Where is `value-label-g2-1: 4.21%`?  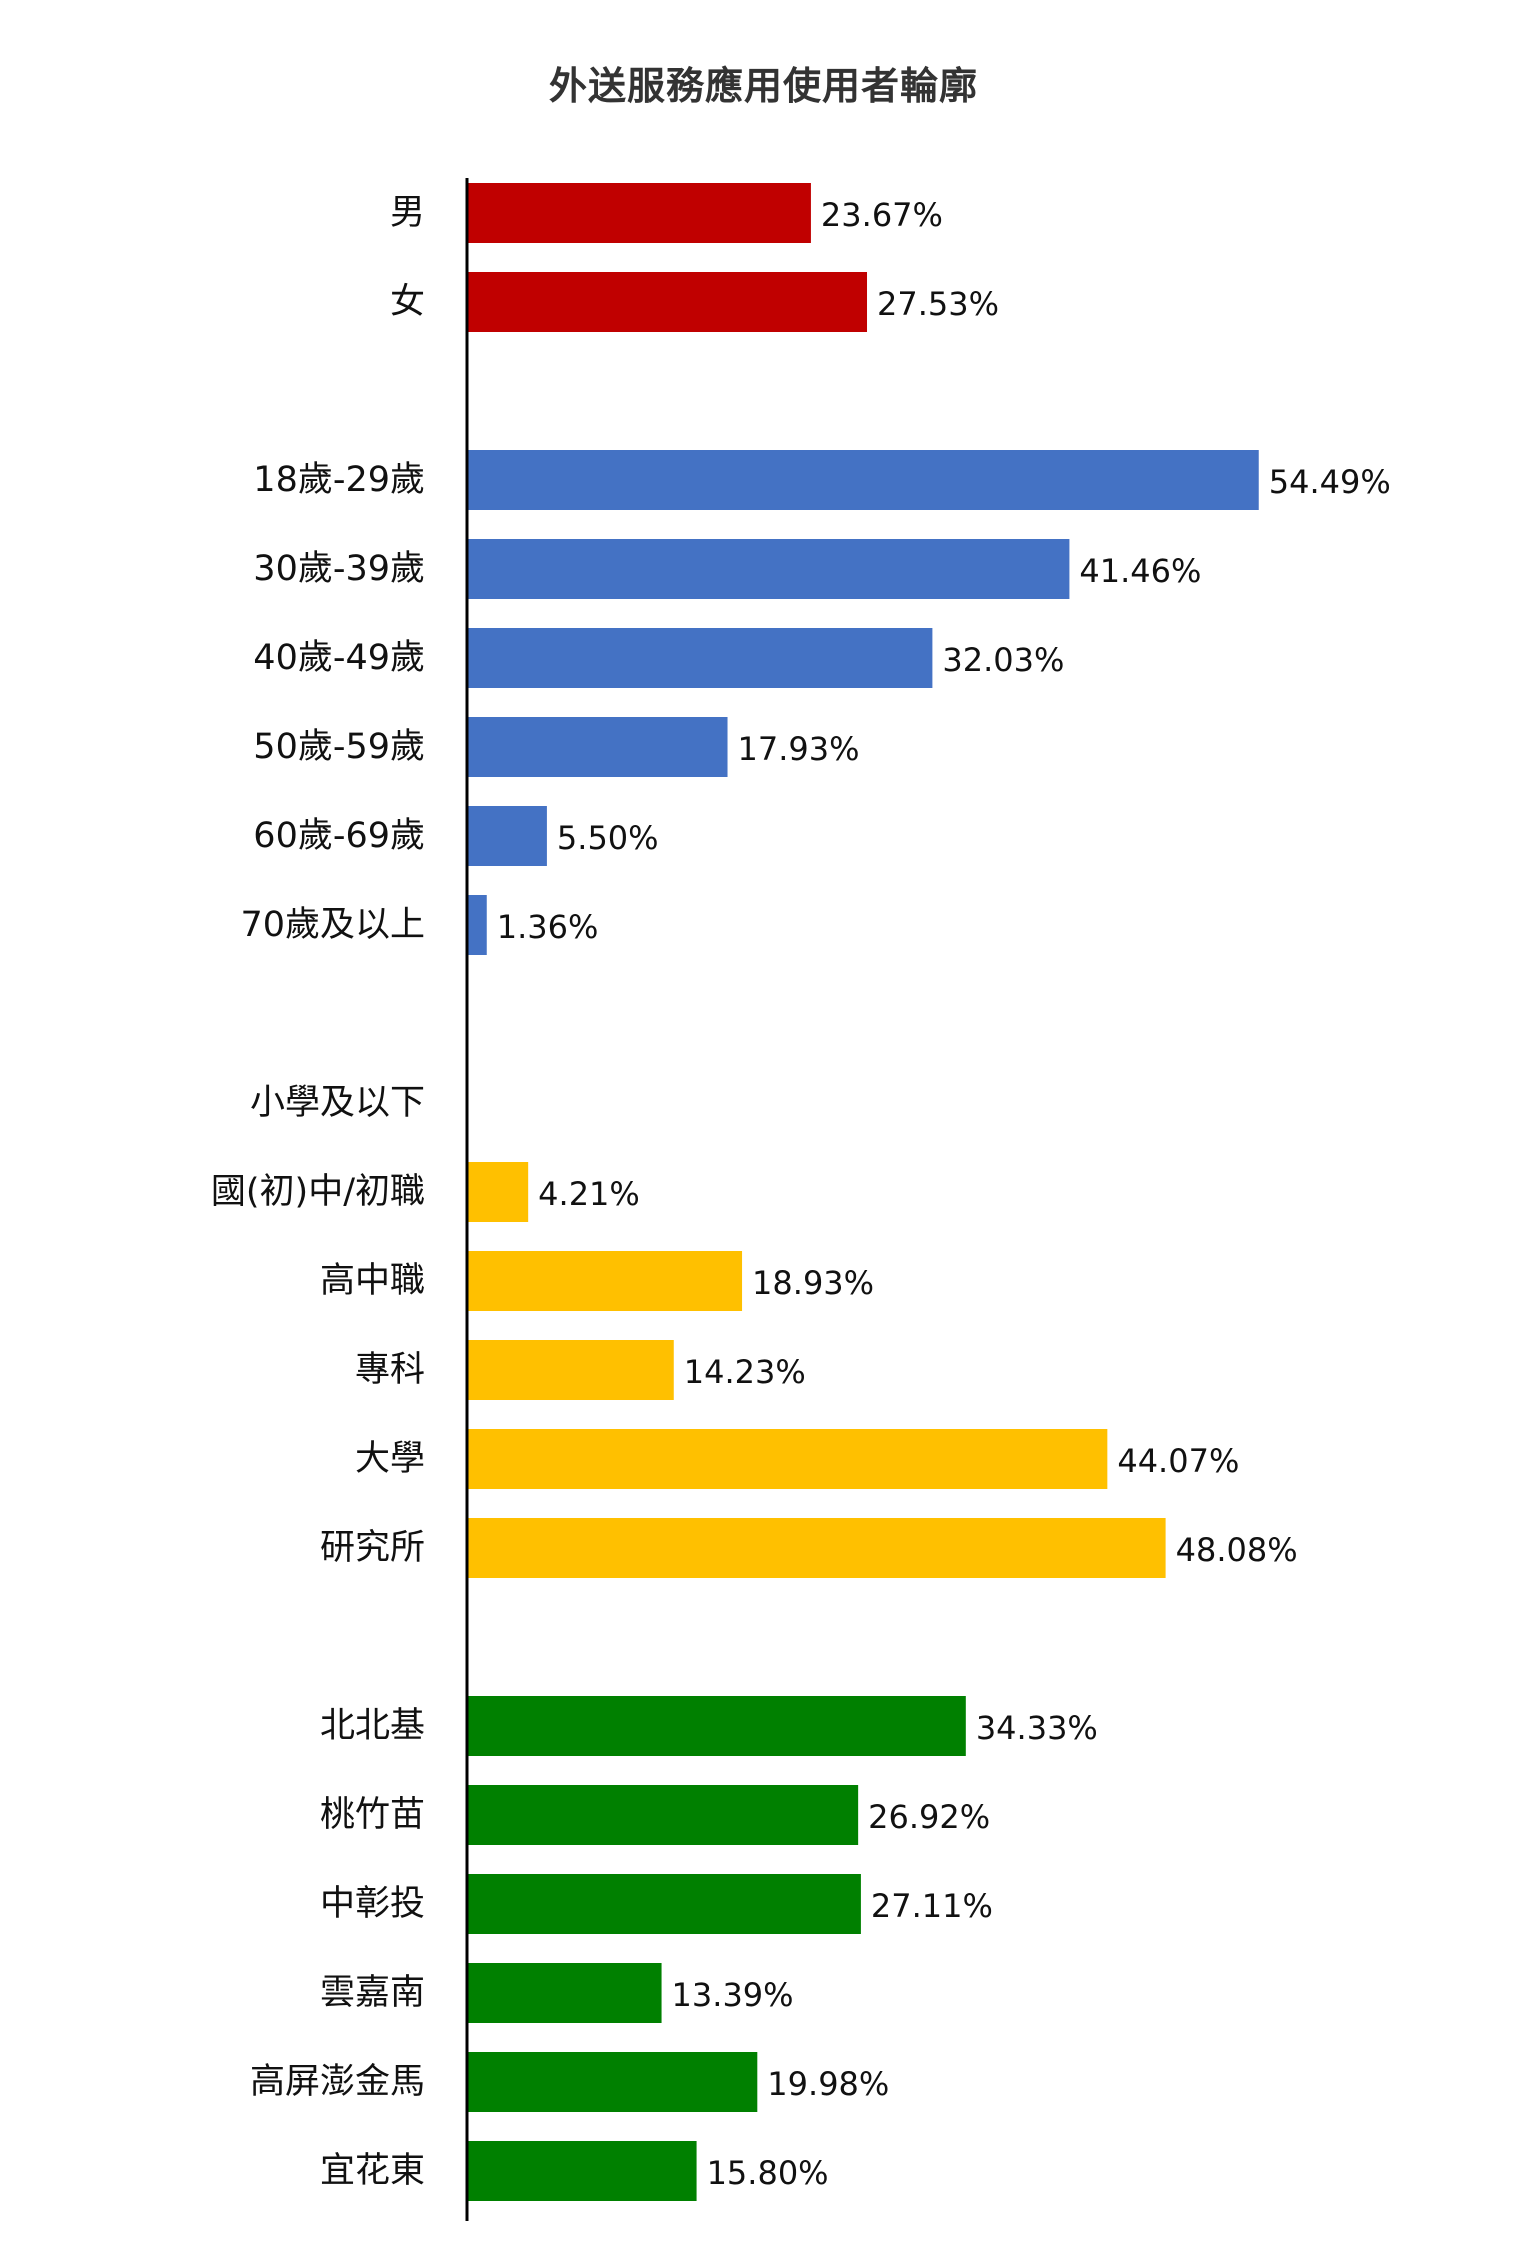 value-label-g2-1: 4.21% is located at coordinates (589, 1194).